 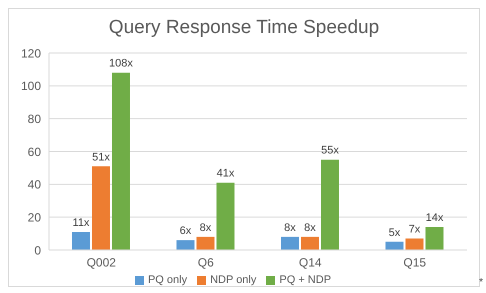 I want to click on data-label: 55x, so click(x=330, y=150).